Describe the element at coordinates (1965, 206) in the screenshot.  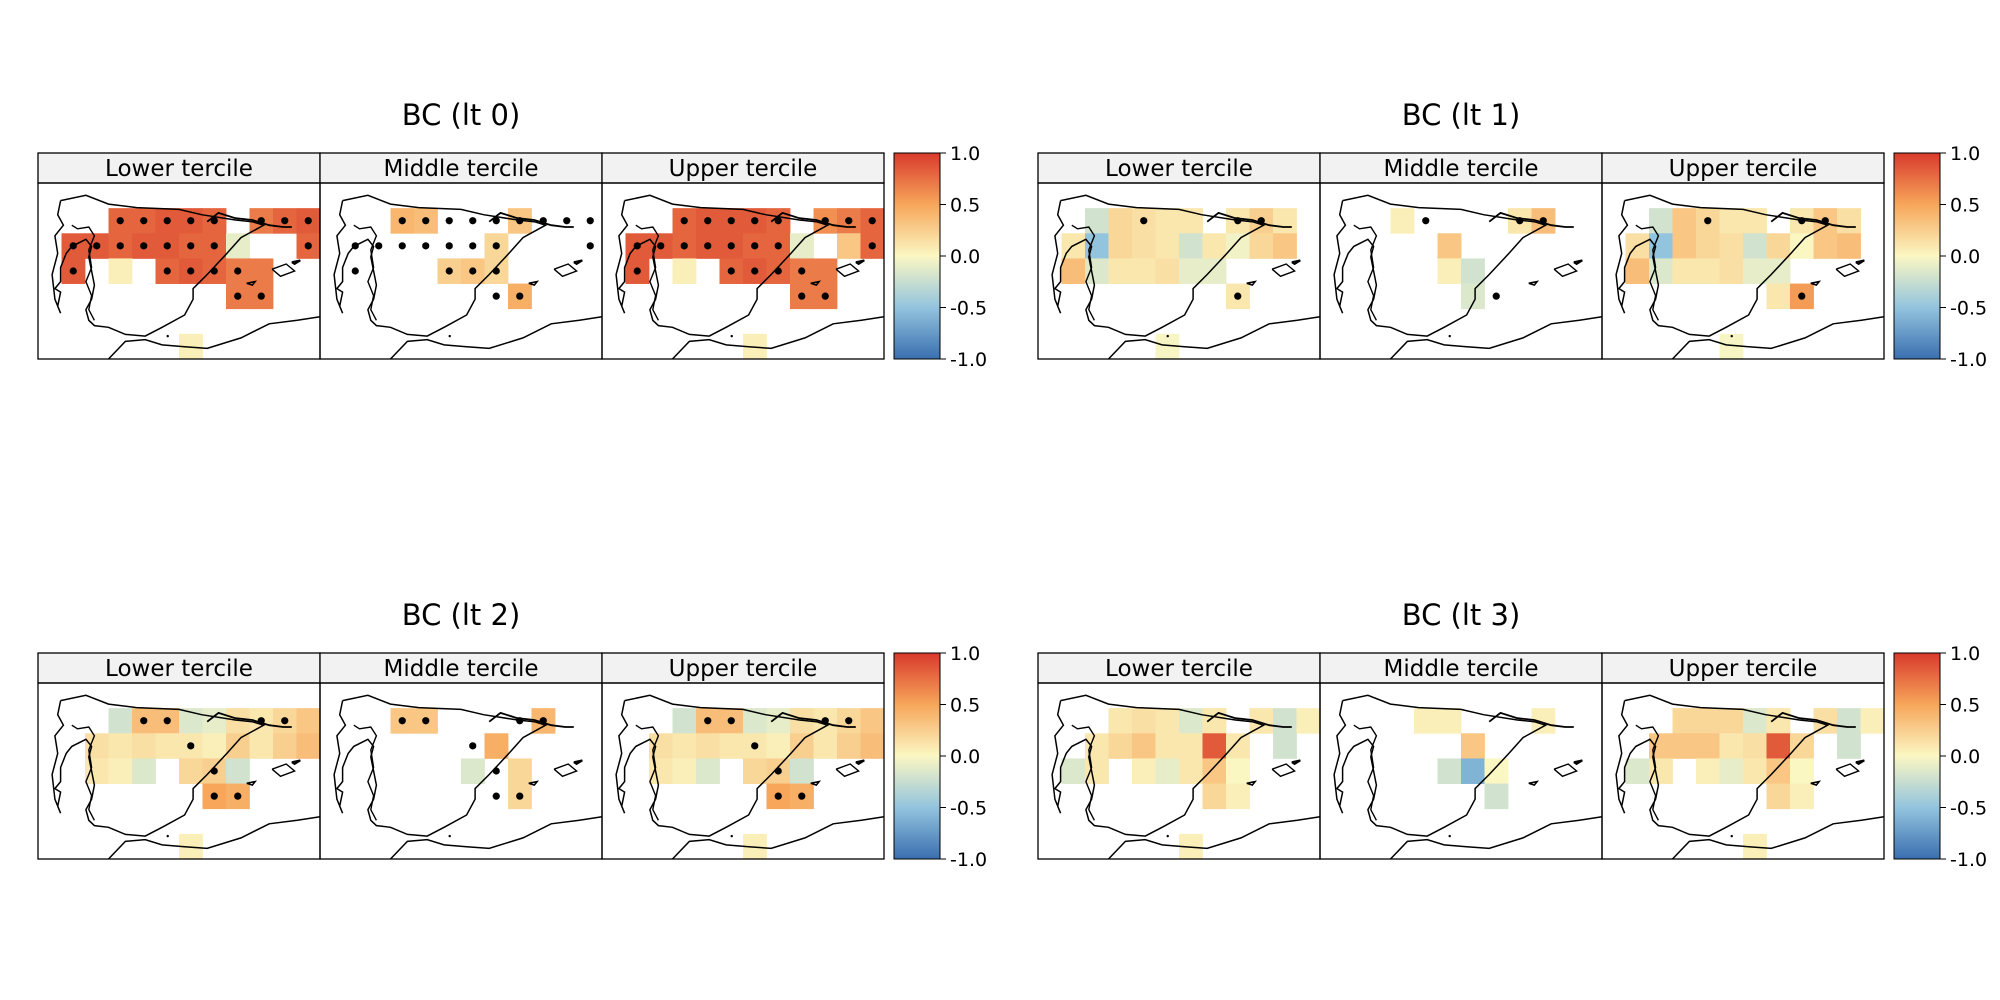
I see `colorbar-tick-label: 0.5` at that location.